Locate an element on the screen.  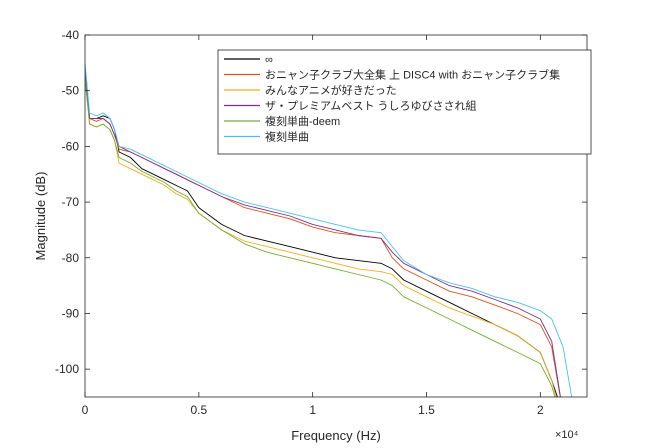
x-axis-label: Frequency (Hz) is located at coordinates (336, 435).